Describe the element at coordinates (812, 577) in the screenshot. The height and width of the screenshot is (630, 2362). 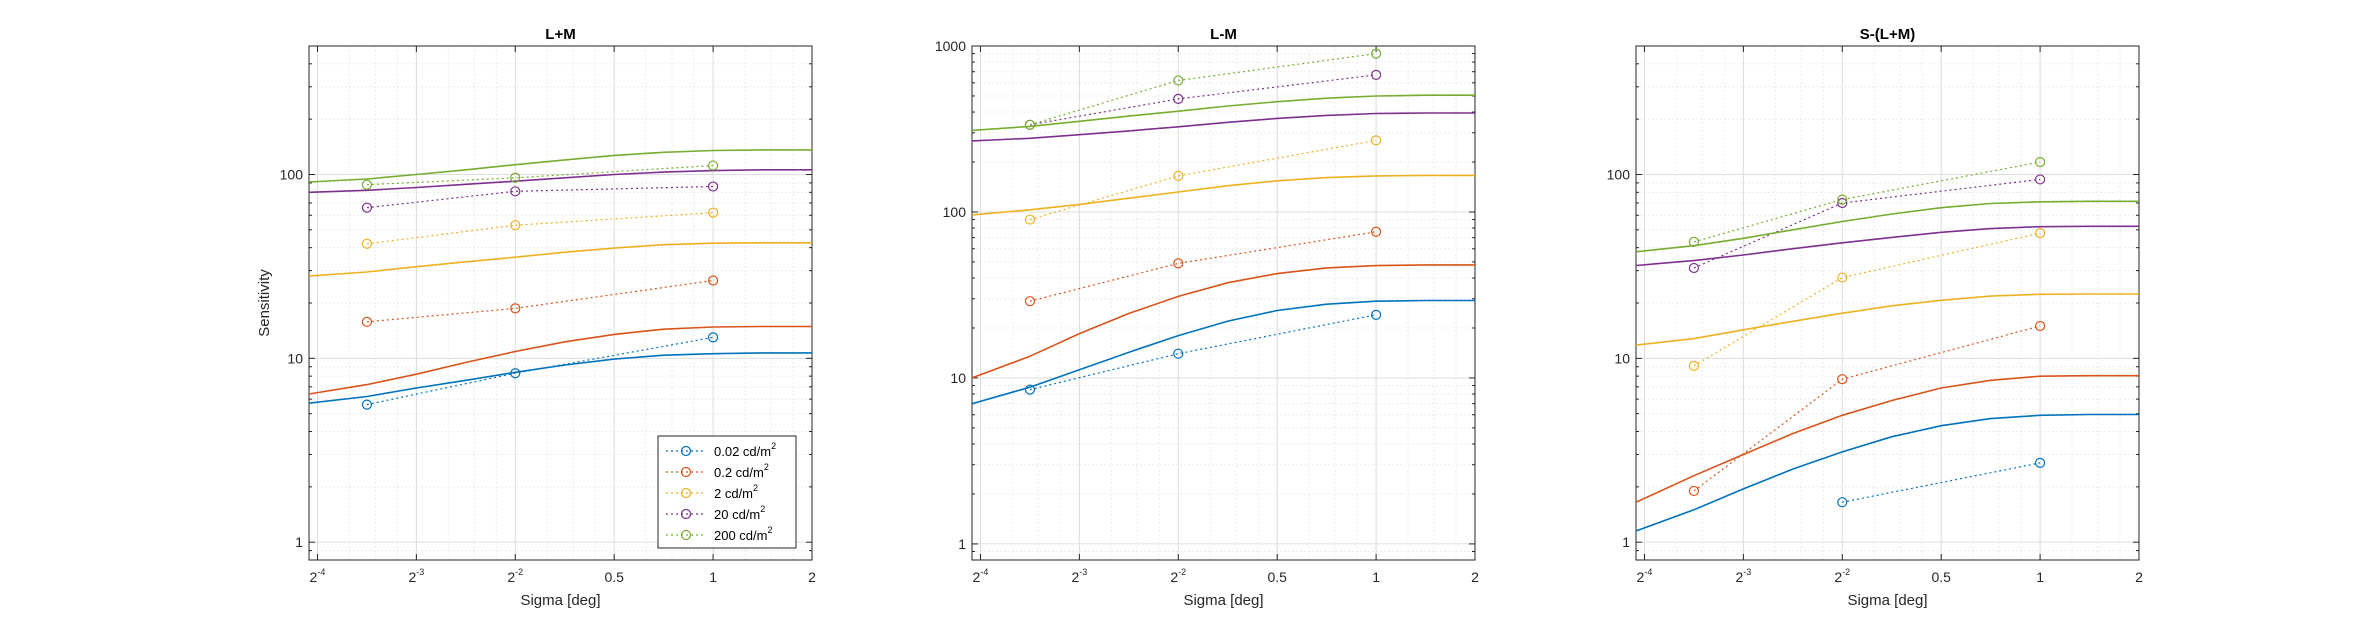
I see `x-tick-label: 2` at that location.